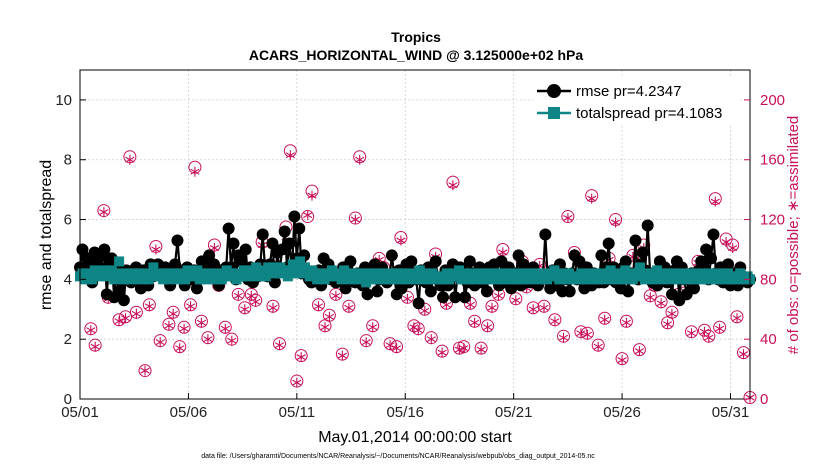 This screenshot has height=470, width=830. What do you see at coordinates (405, 412) in the screenshot?
I see `x-tick-label: 05/16` at bounding box center [405, 412].